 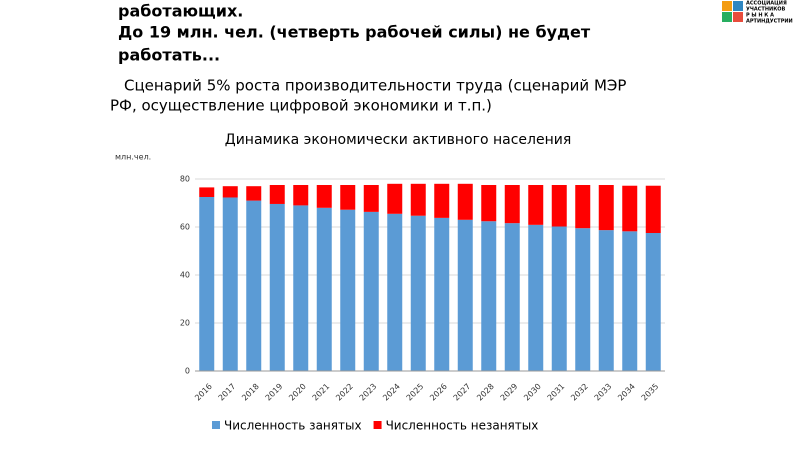 I want to click on x-tick-label: 2018, so click(x=250, y=392).